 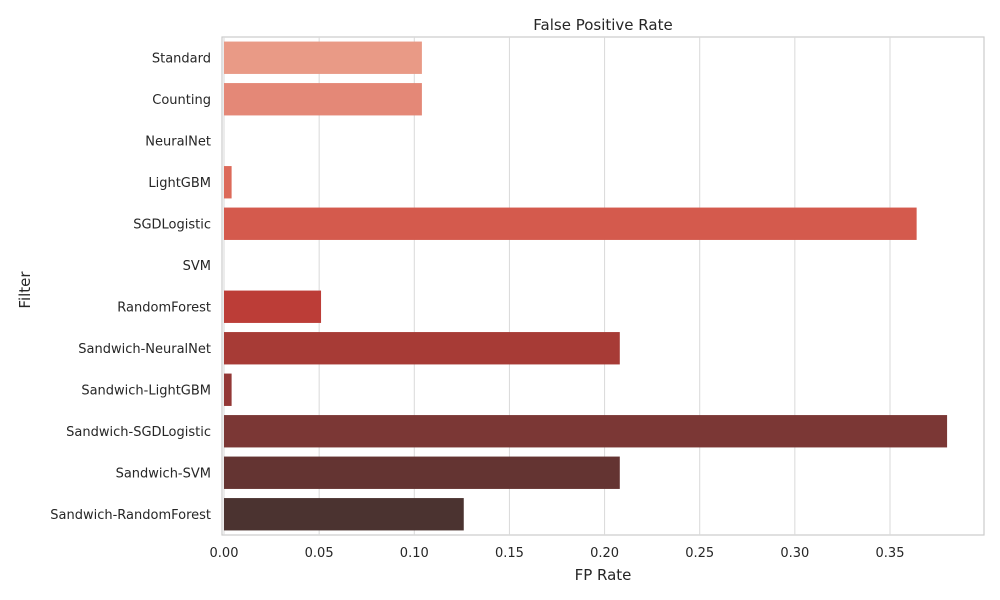 I want to click on bar-counting, so click(x=323, y=99).